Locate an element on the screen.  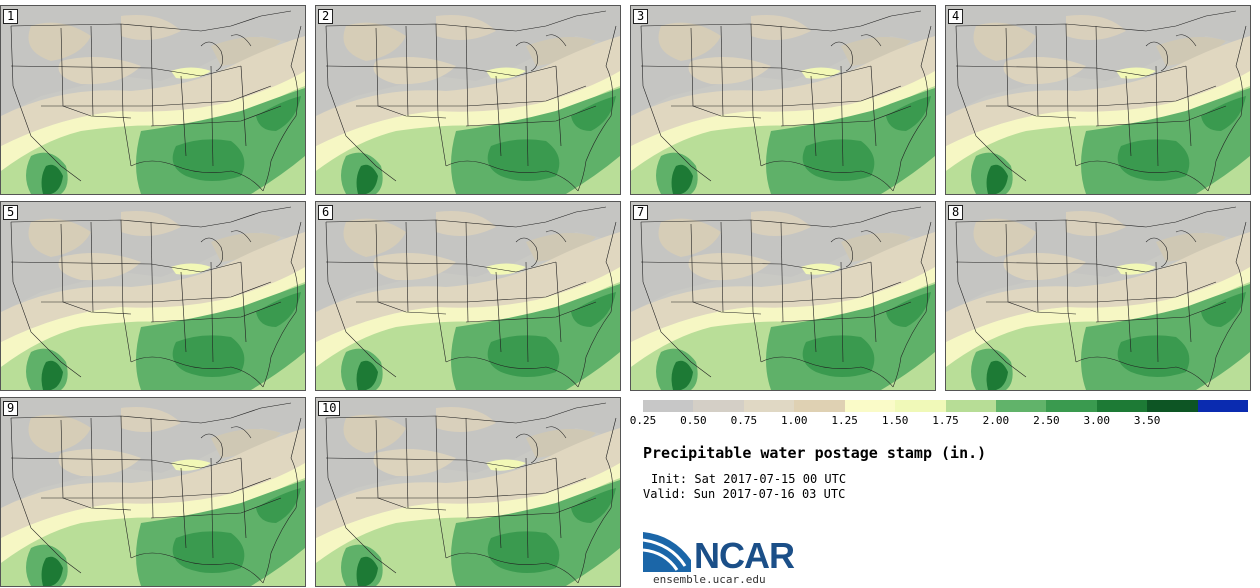
color-scale-tick-label: 3.50 is located at coordinates (1147, 420).